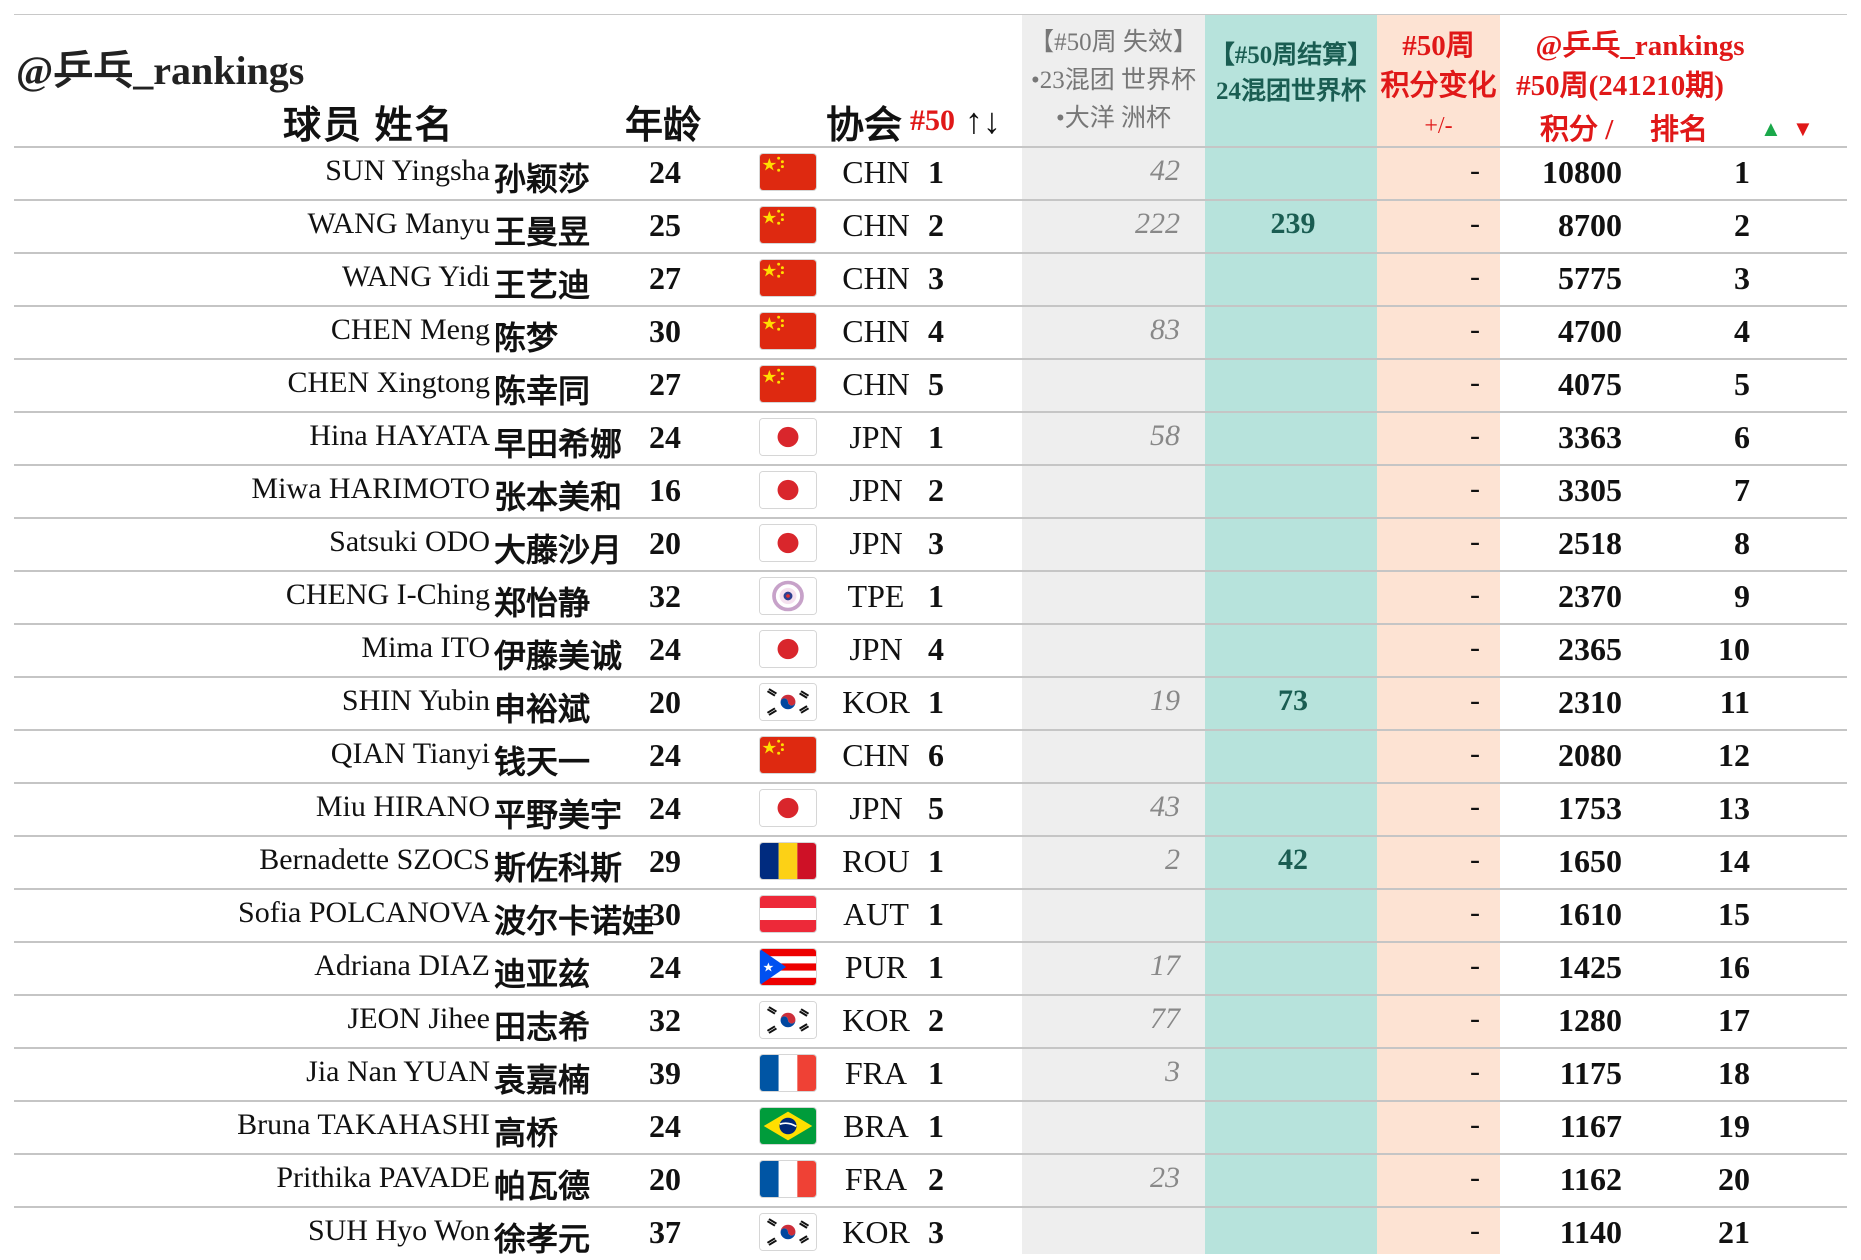  Describe the element at coordinates (574, 921) in the screenshot. I see `player-name-cn: 波尔卡诺娃` at that location.